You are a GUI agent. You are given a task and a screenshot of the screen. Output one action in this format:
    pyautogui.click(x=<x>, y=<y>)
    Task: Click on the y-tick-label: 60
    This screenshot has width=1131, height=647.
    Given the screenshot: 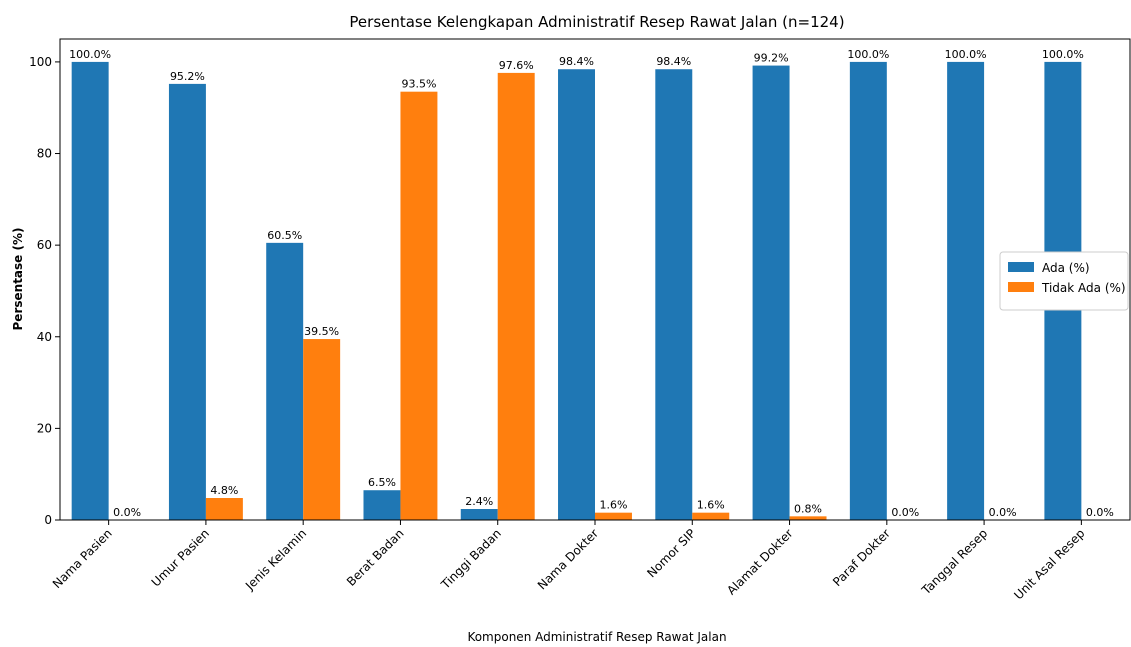 What is the action you would take?
    pyautogui.click(x=44, y=245)
    